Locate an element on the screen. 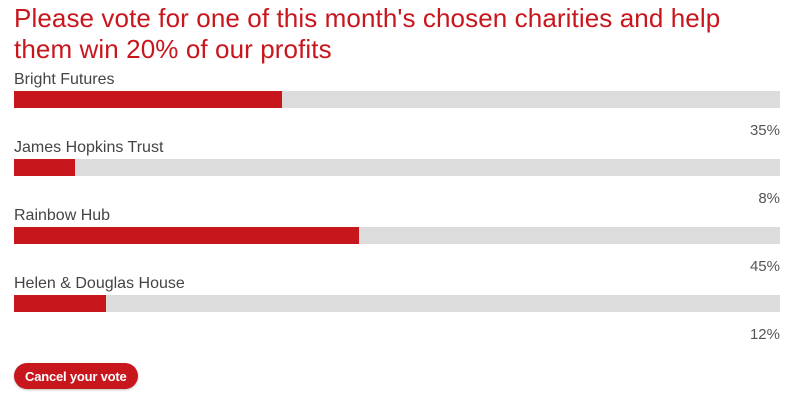 The width and height of the screenshot is (800, 419). cancel-vote-button: Cancel your vote is located at coordinates (76, 376).